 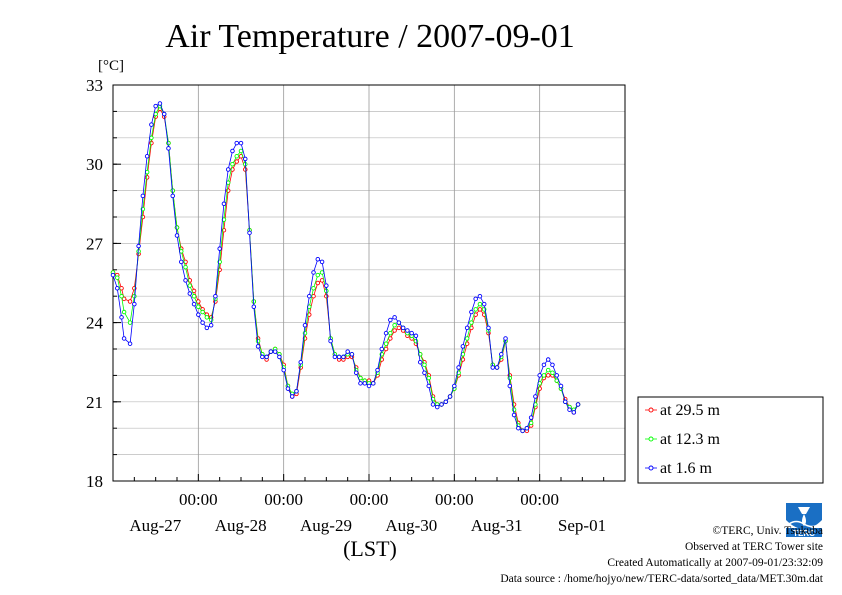 What do you see at coordinates (111, 66) in the screenshot?
I see `y-axis-unit: [°C]` at bounding box center [111, 66].